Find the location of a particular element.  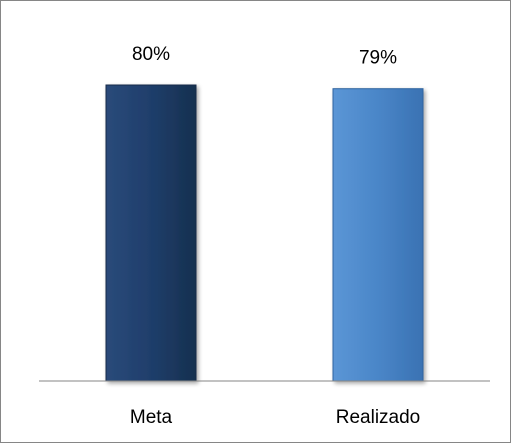

data-label-realizado: 79% is located at coordinates (378, 58).